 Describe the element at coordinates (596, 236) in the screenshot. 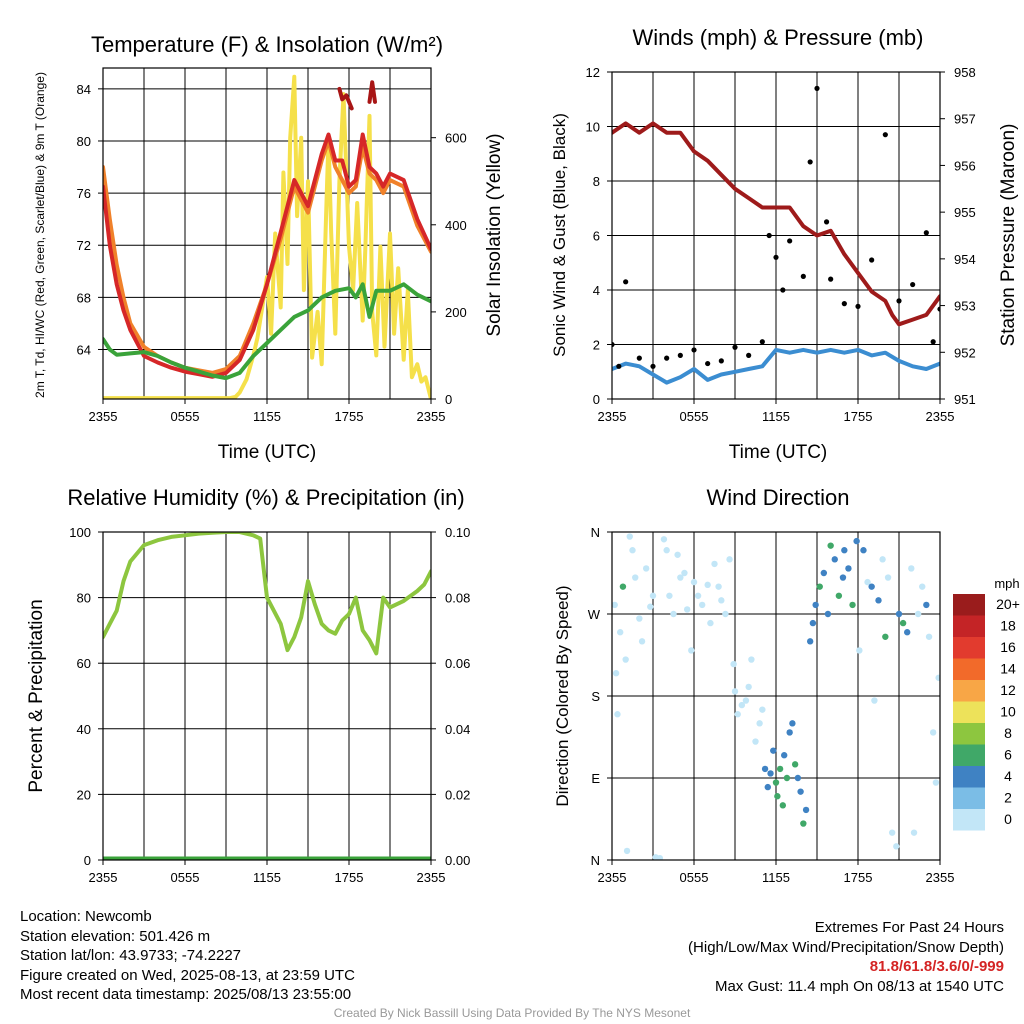

I see `y-tick-label: 6` at that location.